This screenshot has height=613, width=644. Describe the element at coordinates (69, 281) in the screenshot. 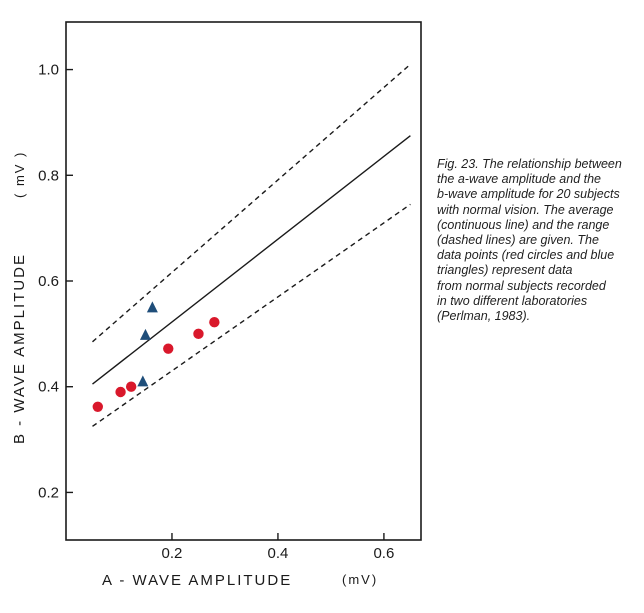

I see `y-axis-ticks` at that location.